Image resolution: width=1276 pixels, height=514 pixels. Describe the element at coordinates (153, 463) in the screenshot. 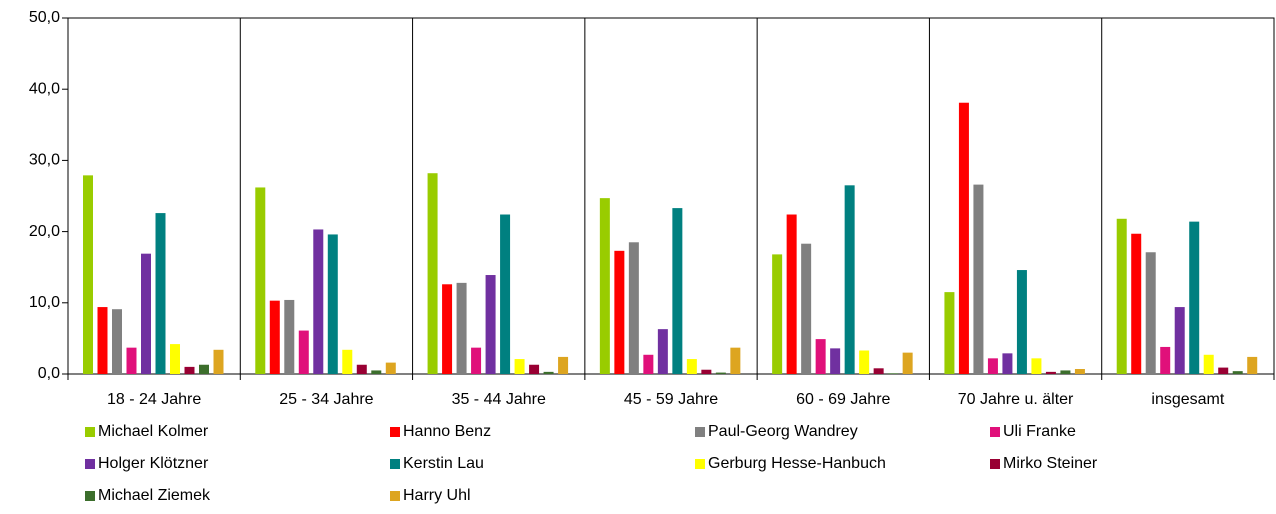

I see `legend-label: Holger Klötzner` at that location.